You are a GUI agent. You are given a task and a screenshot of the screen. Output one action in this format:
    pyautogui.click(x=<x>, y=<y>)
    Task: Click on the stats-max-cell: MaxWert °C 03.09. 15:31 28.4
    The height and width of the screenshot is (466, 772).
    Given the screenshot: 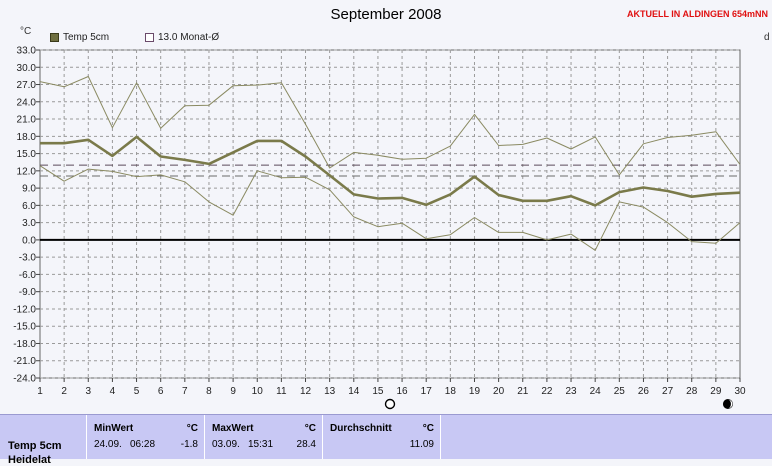 What is the action you would take?
    pyautogui.click(x=263, y=437)
    